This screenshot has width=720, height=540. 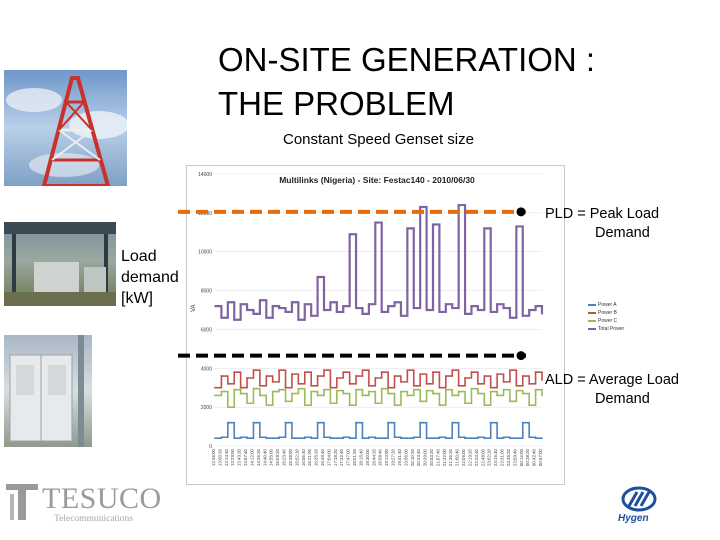 What do you see at coordinates (606, 329) in the screenshot?
I see `legend-entry: Total Power` at bounding box center [606, 329].